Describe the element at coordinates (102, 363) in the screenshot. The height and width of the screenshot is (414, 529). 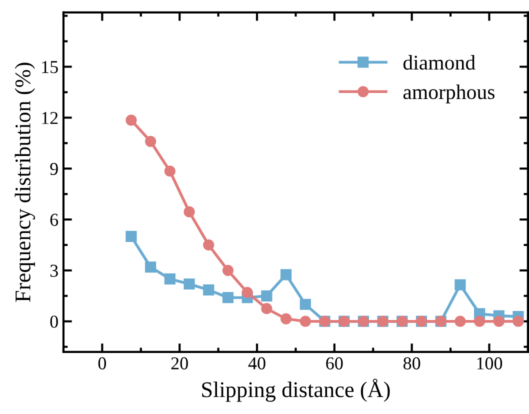
I see `x-tick-label: 0` at that location.